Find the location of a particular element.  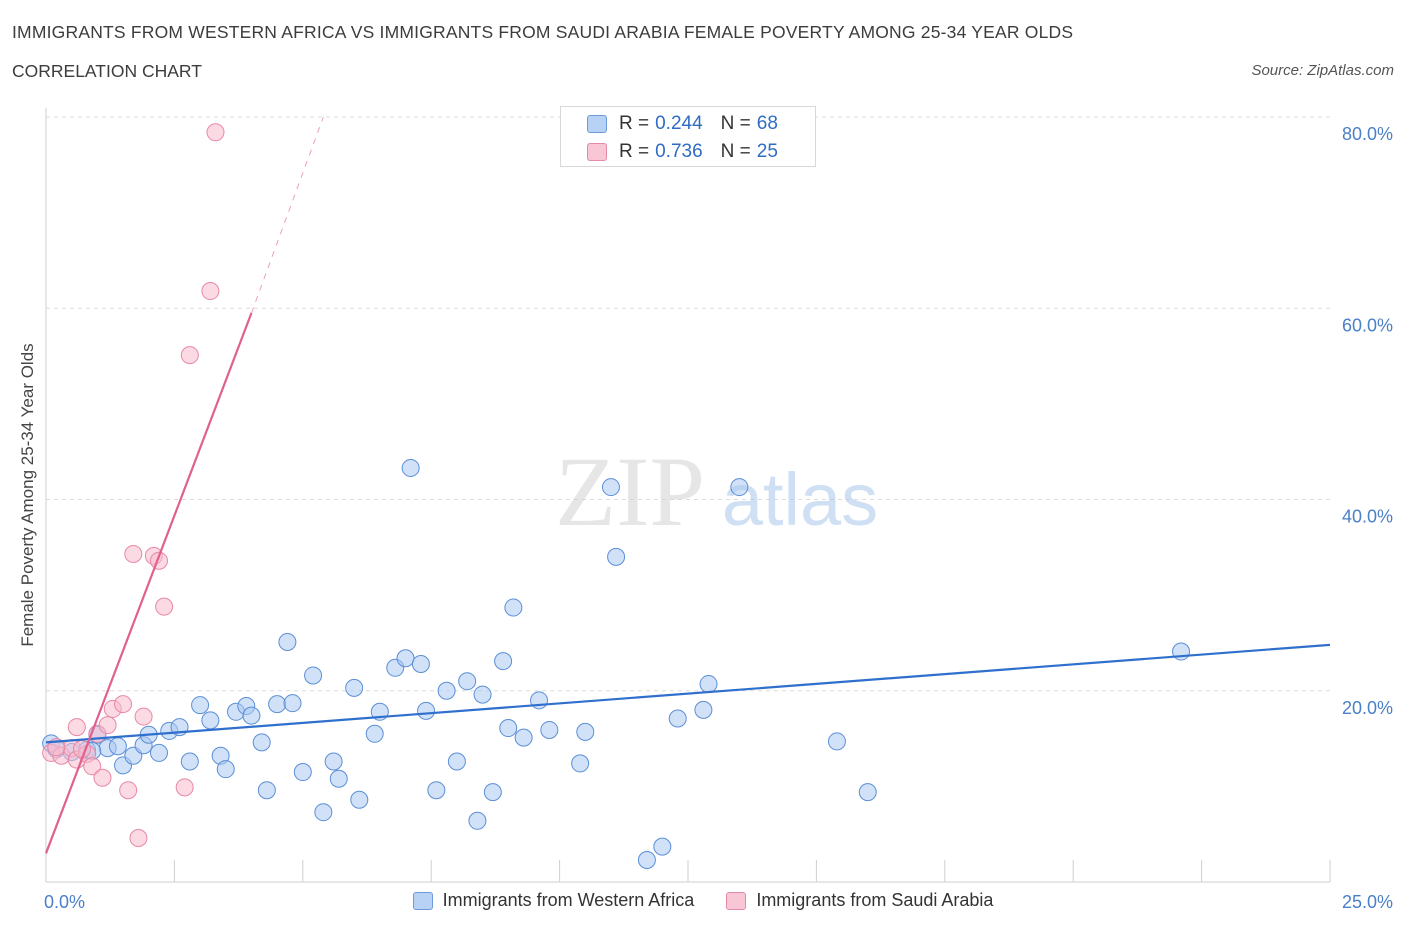

x-tick-label-max: 25.0% is located at coordinates (1367, 902).